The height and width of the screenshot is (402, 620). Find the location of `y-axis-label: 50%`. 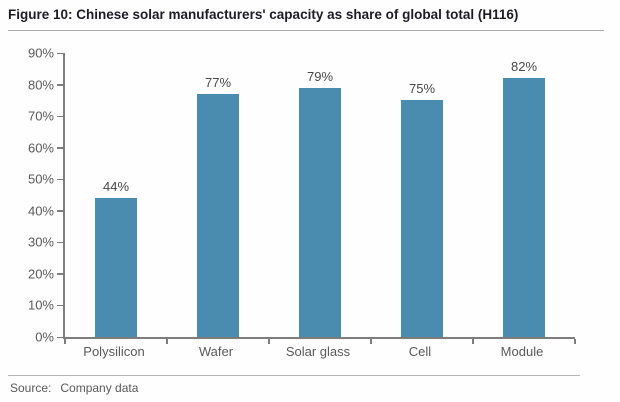

y-axis-label: 50% is located at coordinates (40, 179).